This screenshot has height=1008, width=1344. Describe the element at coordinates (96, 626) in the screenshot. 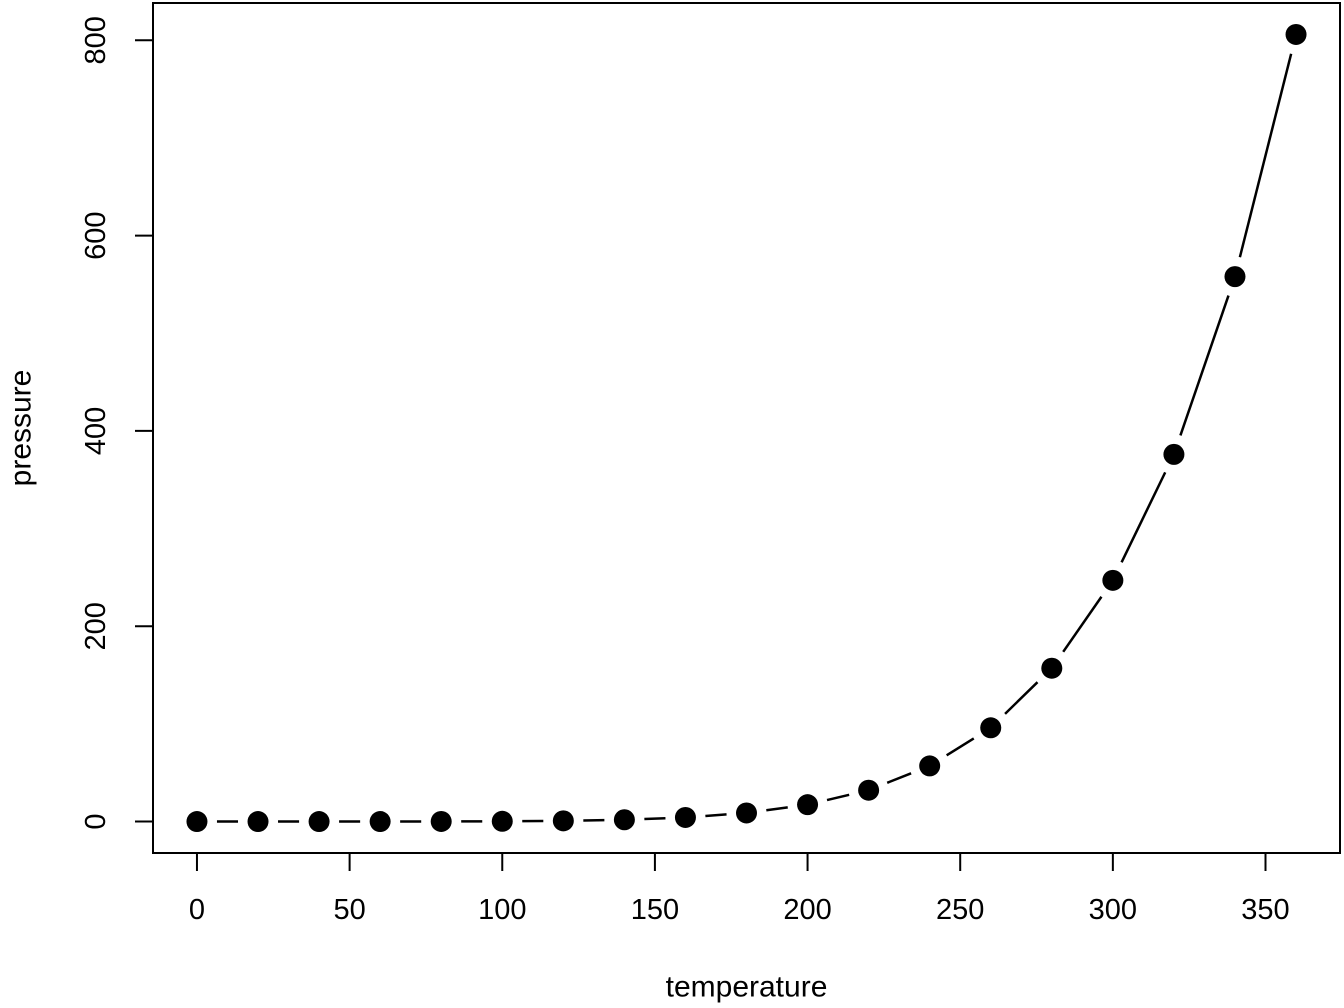

I see `y-tick-label: 200` at that location.